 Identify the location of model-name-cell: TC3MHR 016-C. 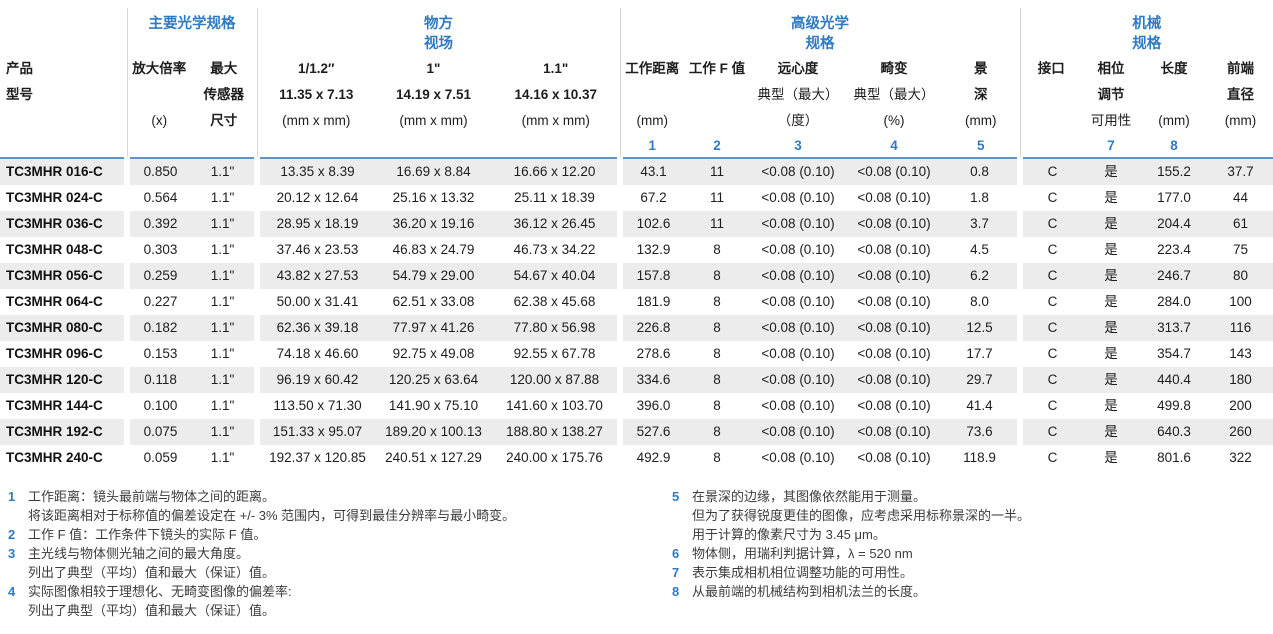
(63, 171).